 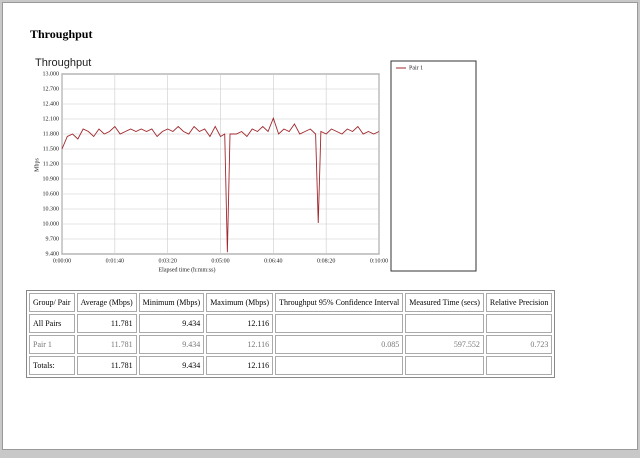 What do you see at coordinates (51, 119) in the screenshot?
I see `y-tick-label: 12.100` at bounding box center [51, 119].